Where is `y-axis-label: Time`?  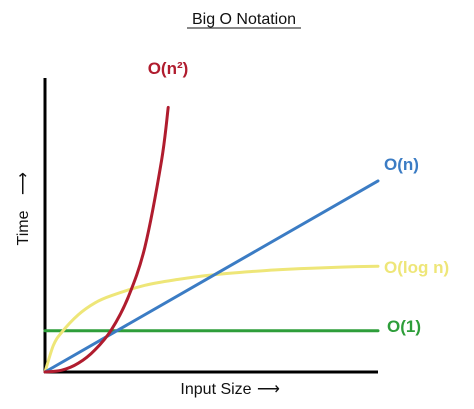 y-axis-label: Time is located at coordinates (23, 227).